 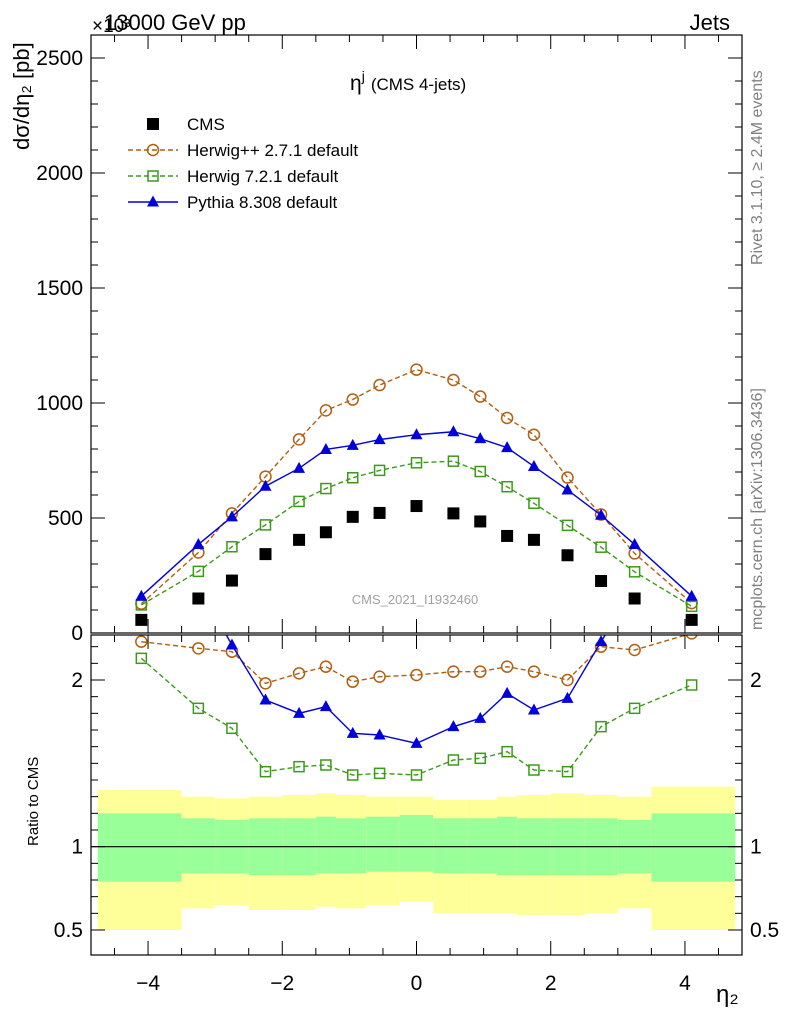 I want to click on title-symbol: η, so click(x=356, y=83).